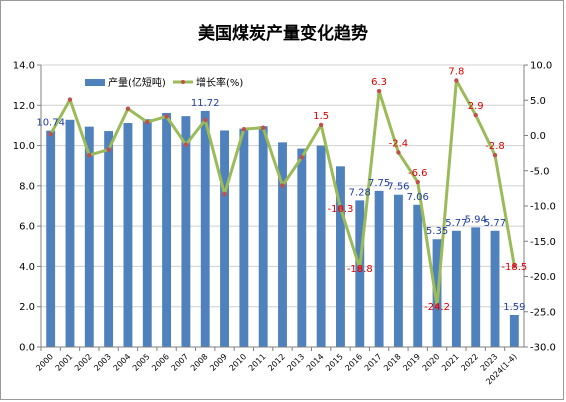 Image resolution: width=566 pixels, height=402 pixels. Describe the element at coordinates (27, 307) in the screenshot. I see `left-tick-label: 2.0` at that location.